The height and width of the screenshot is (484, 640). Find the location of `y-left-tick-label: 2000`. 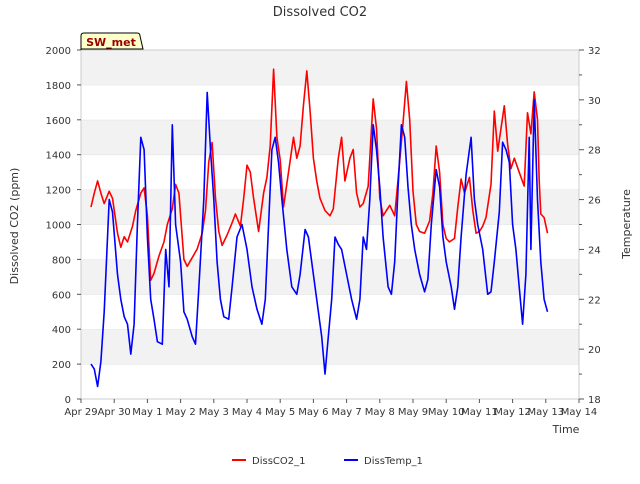

y-left-tick-label: 2000 is located at coordinates (58, 51).